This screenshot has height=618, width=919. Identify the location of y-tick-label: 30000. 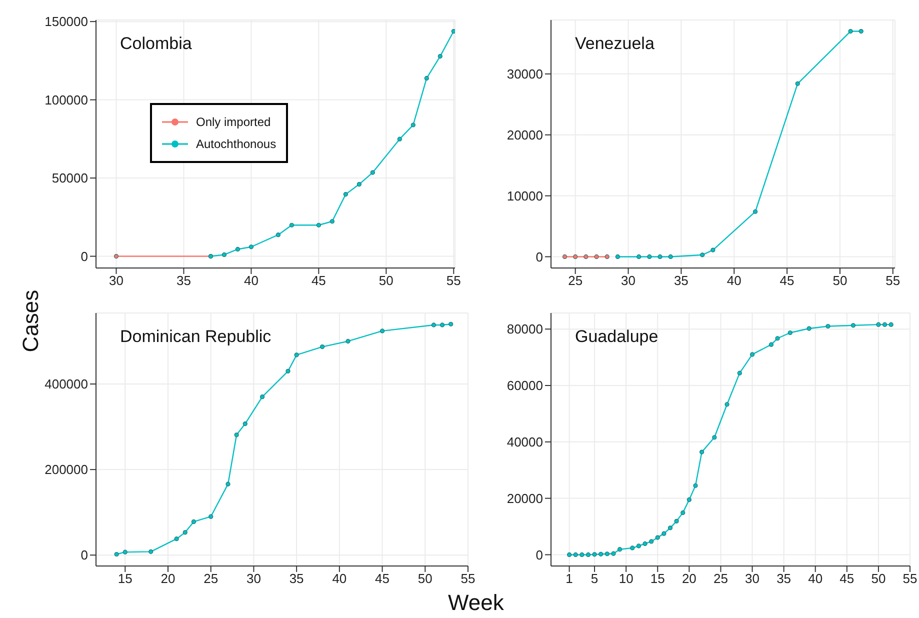
(524, 74).